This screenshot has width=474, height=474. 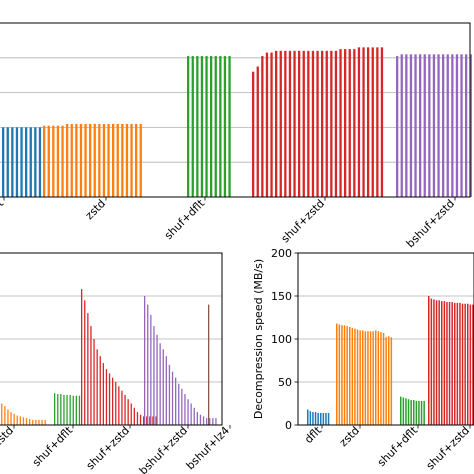 What do you see at coordinates (53, 446) in the screenshot?
I see `x-tick-label: shuf+dflt` at bounding box center [53, 446].